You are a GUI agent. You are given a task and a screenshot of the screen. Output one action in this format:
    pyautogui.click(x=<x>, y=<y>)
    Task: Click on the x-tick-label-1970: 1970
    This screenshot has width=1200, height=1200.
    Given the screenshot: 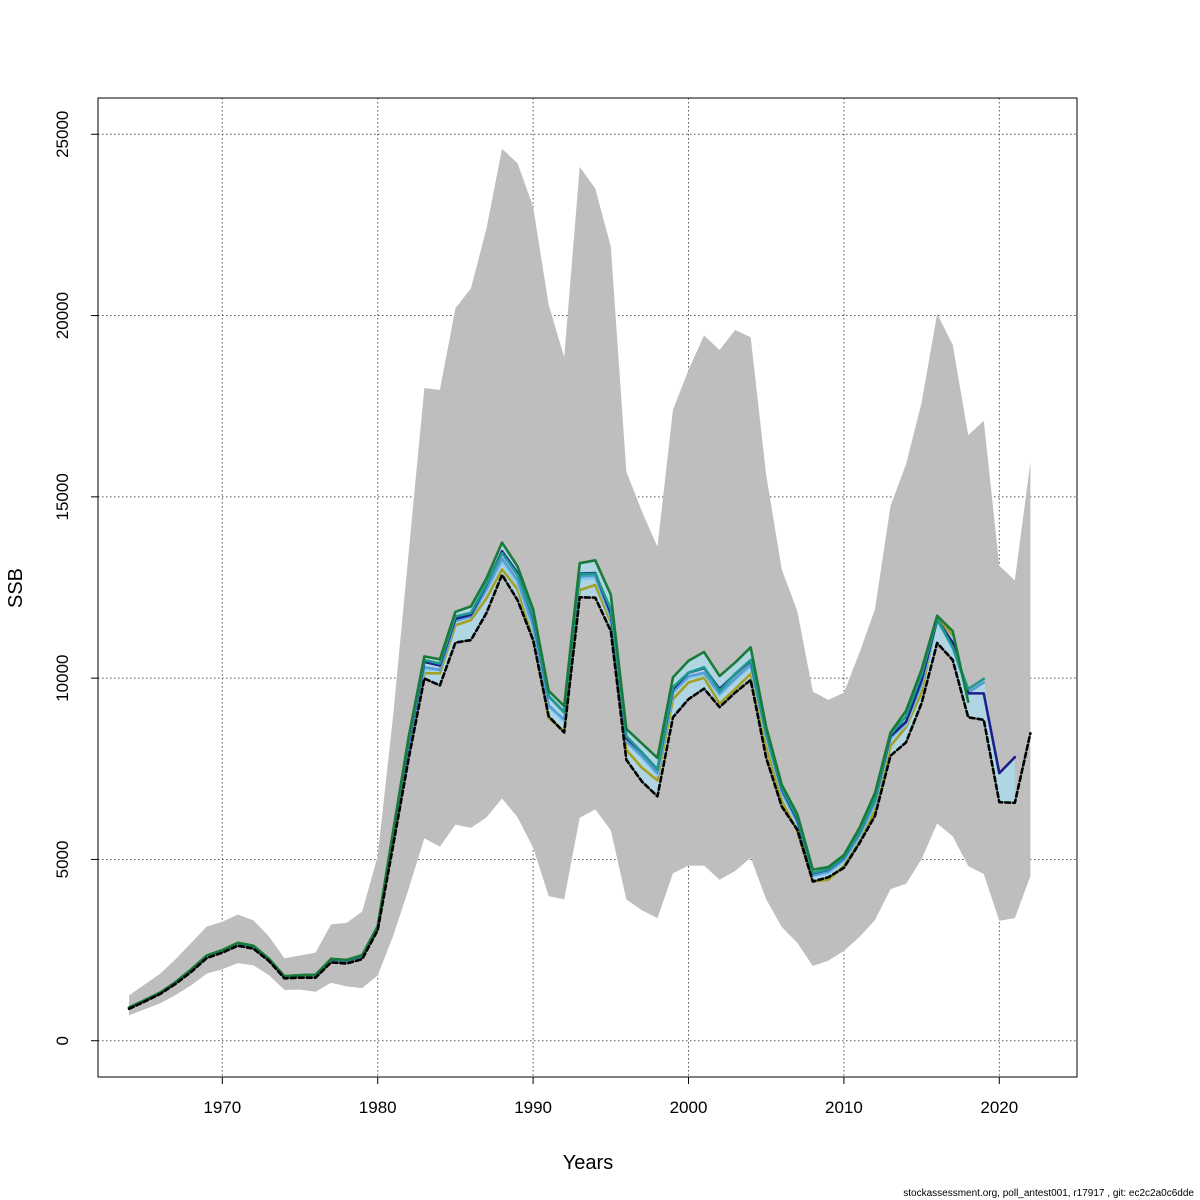 What is the action you would take?
    pyautogui.click(x=222, y=1107)
    